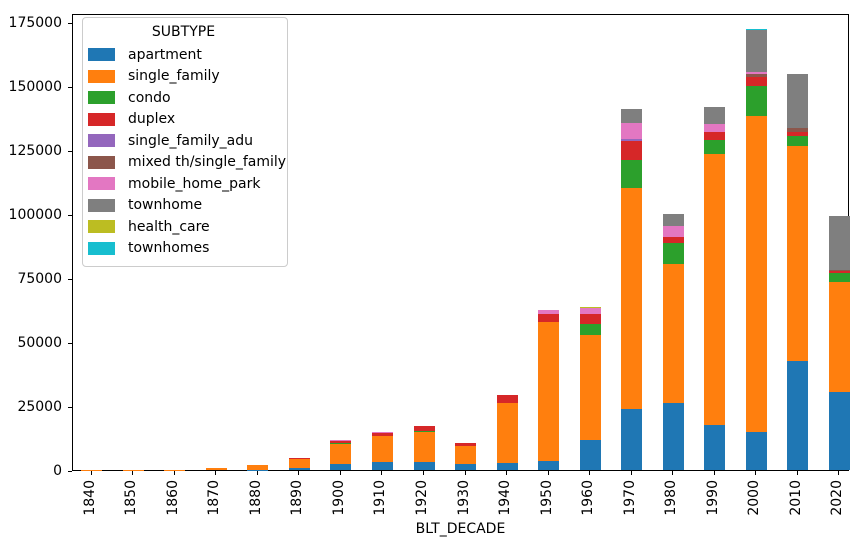 This screenshot has width=857, height=546. What do you see at coordinates (297, 498) in the screenshot?
I see `x-axis-tick-label: 1890` at bounding box center [297, 498].